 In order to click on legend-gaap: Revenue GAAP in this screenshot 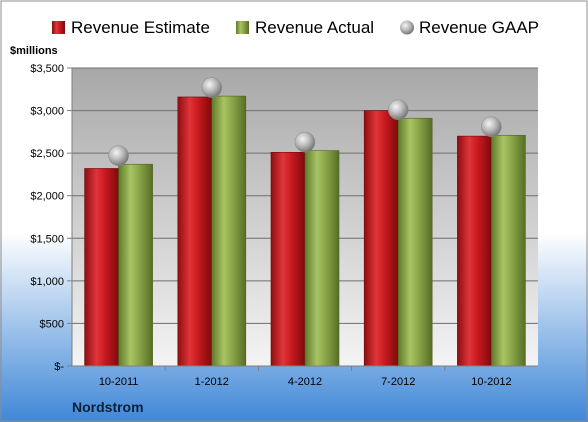, I will do `click(469, 27)`.